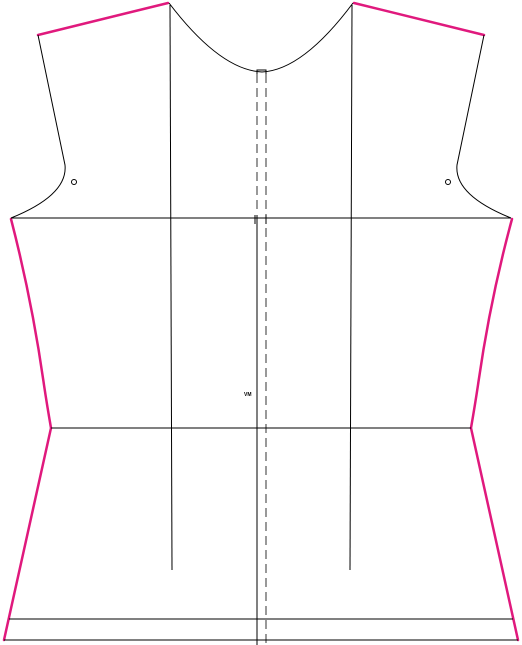 The image size is (522, 645). What do you see at coordinates (261, 71) in the screenshot?
I see `neck-notch` at bounding box center [261, 71].